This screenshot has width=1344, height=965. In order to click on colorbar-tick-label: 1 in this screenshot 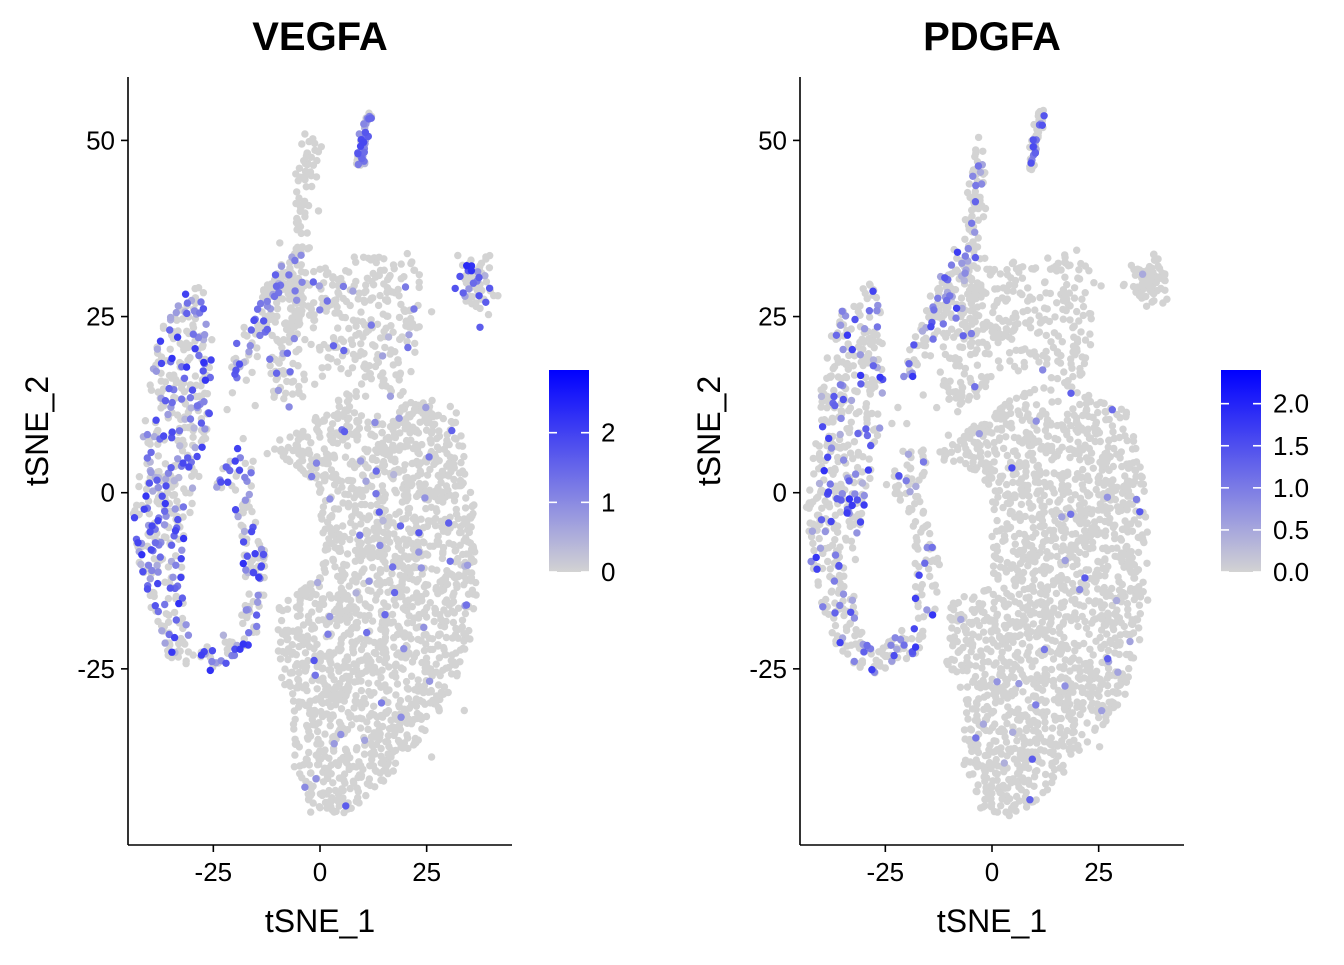, I will do `click(608, 502)`.